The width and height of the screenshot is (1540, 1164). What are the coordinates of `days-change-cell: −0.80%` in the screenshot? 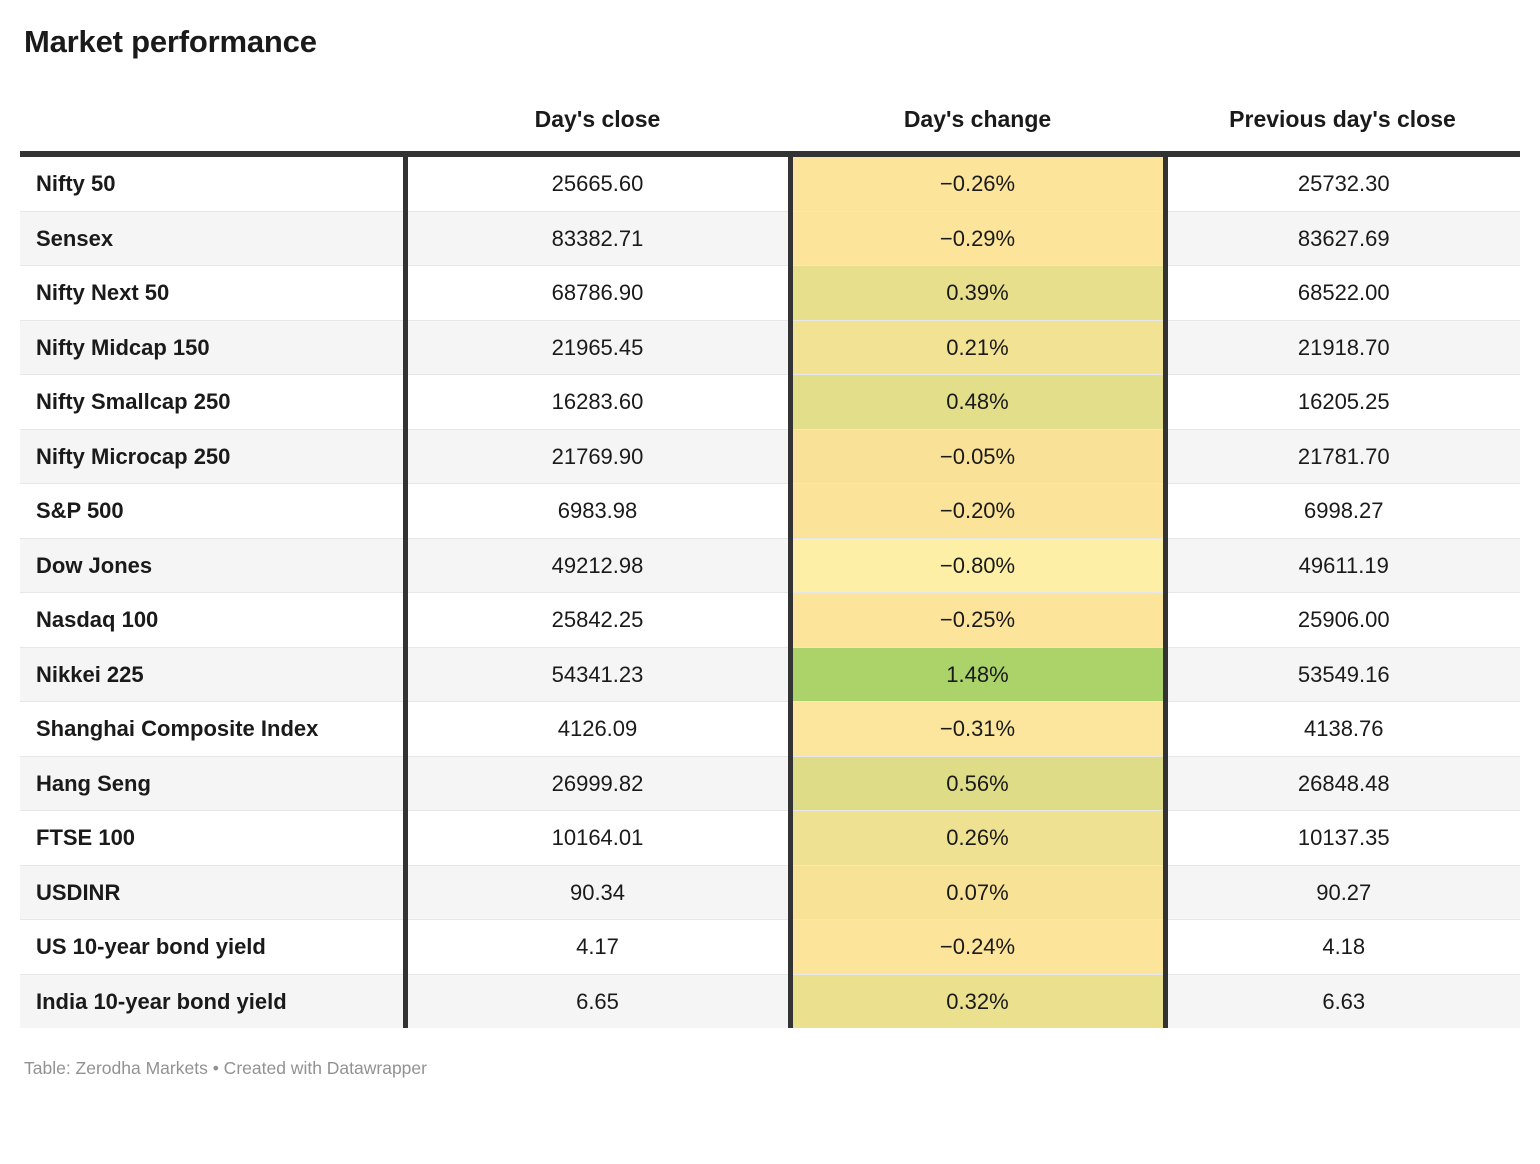 It's located at (977, 565).